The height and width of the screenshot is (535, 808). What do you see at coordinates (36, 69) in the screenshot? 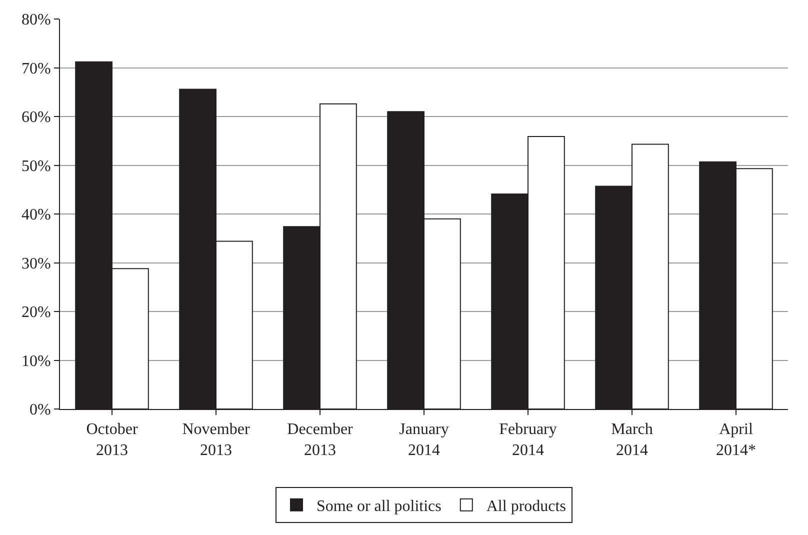
I see `y-tick-label: 70%` at bounding box center [36, 69].